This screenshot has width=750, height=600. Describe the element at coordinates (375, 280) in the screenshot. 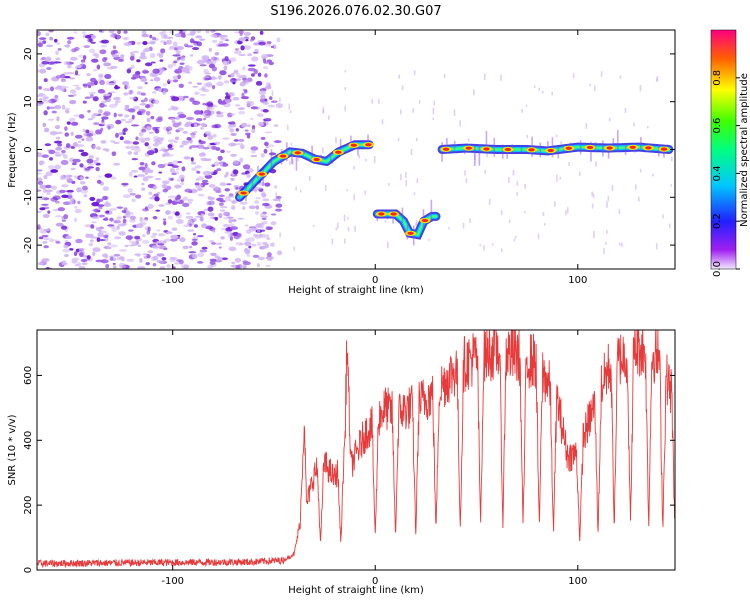

I see `spectrogram-x-tick-label: 0` at that location.